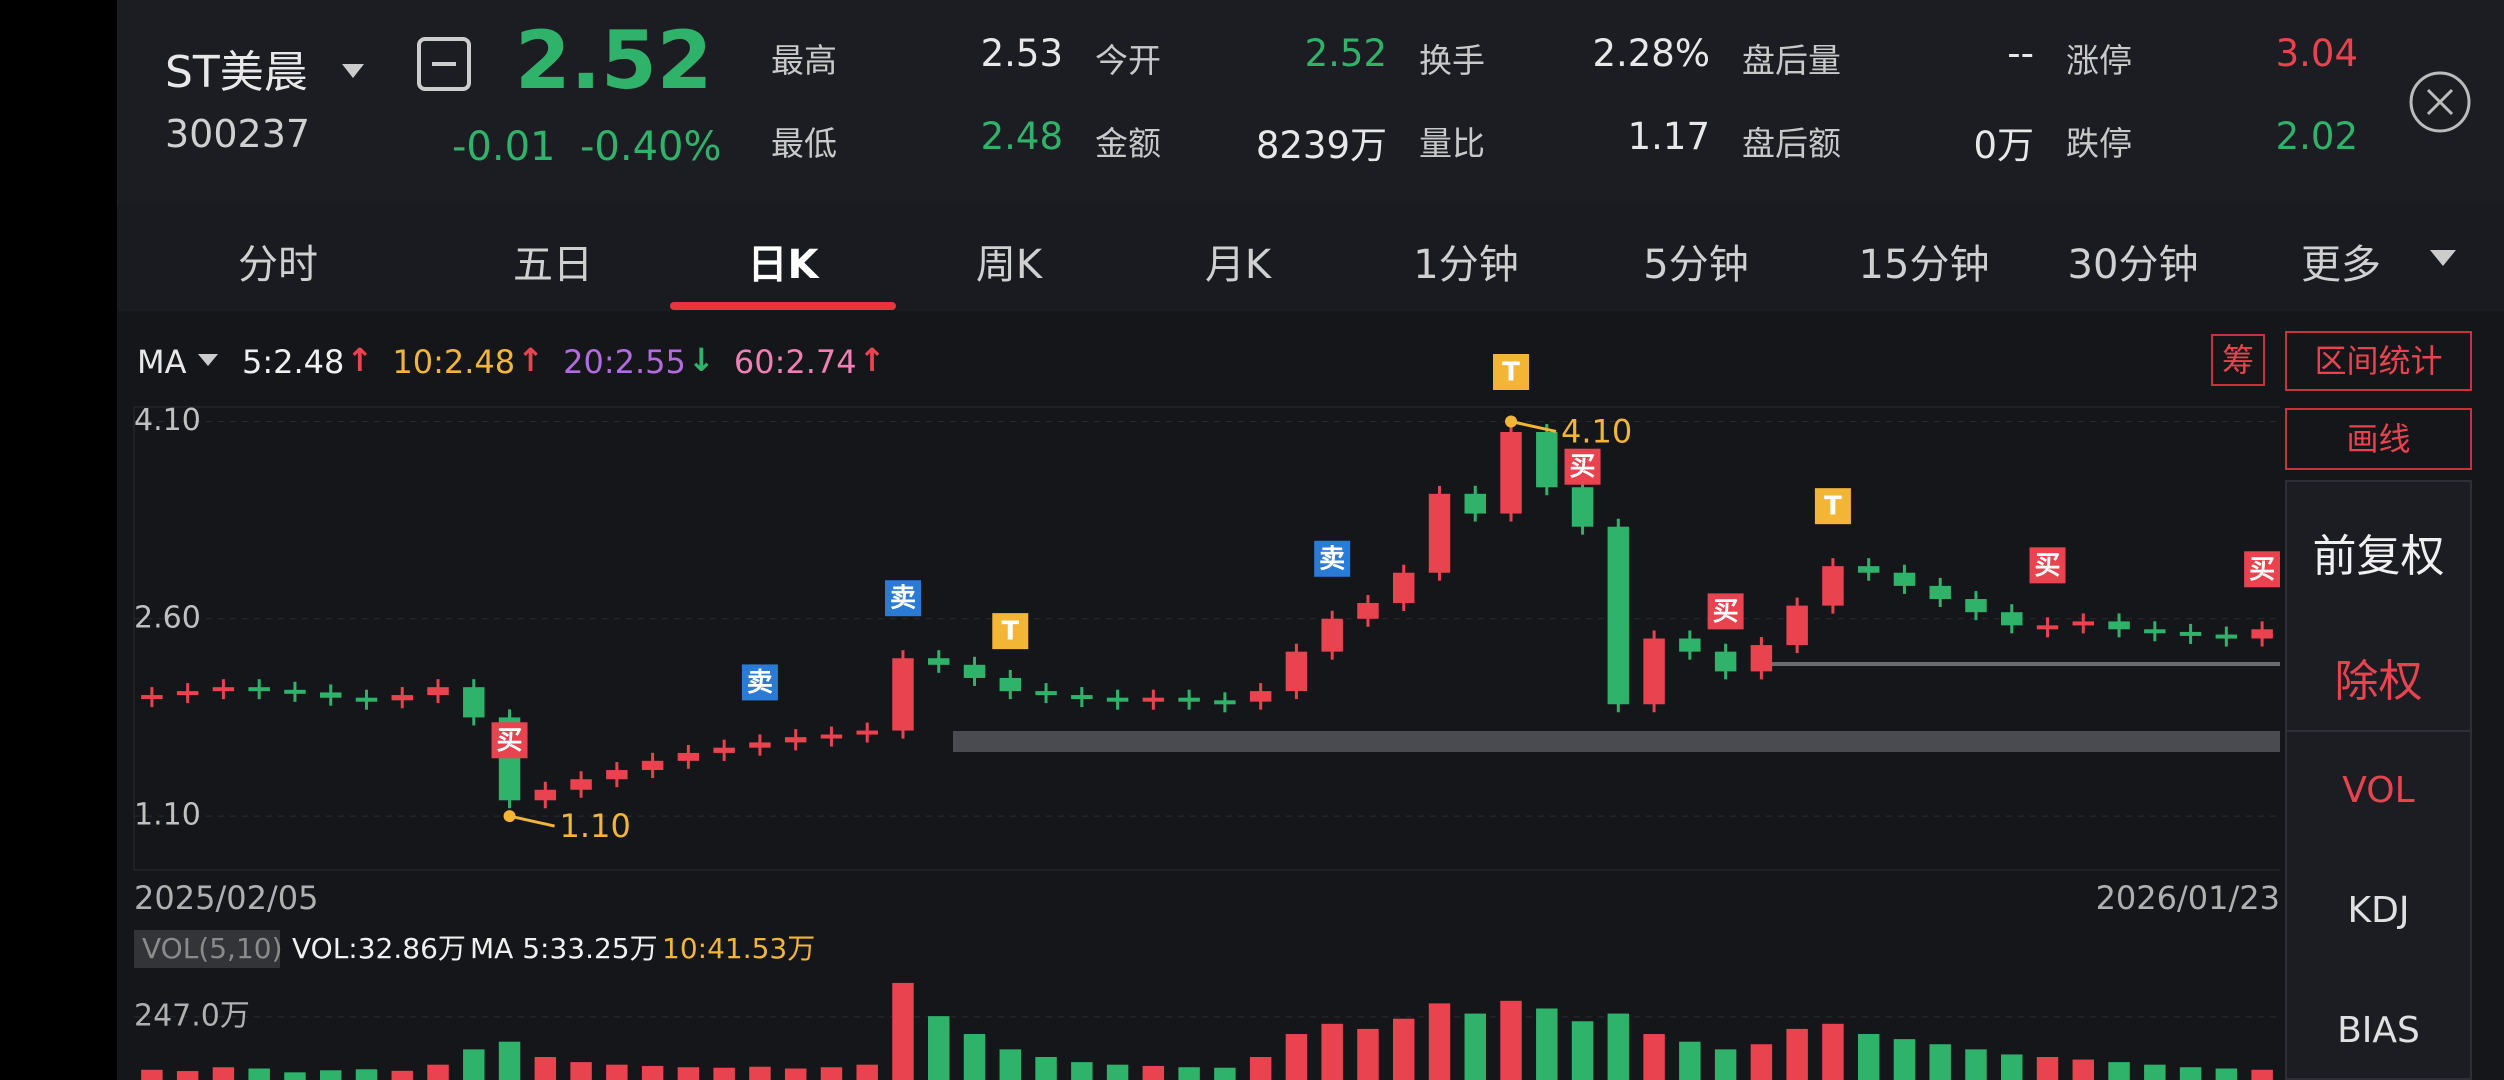 The image size is (2504, 1080). Describe the element at coordinates (1533, 426) in the screenshot. I see `extreme-leader` at that location.